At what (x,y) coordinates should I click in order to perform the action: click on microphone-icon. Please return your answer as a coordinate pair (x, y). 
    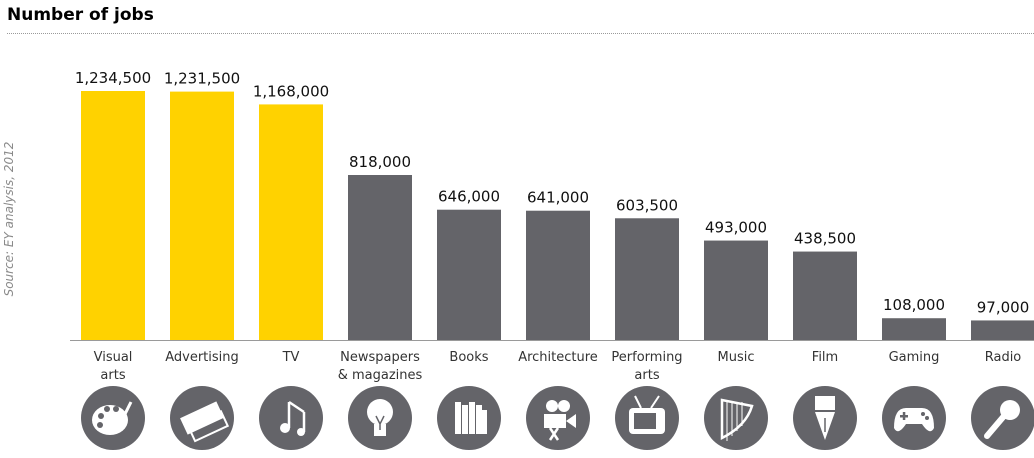
    Looking at the image, I should click on (1002, 418).